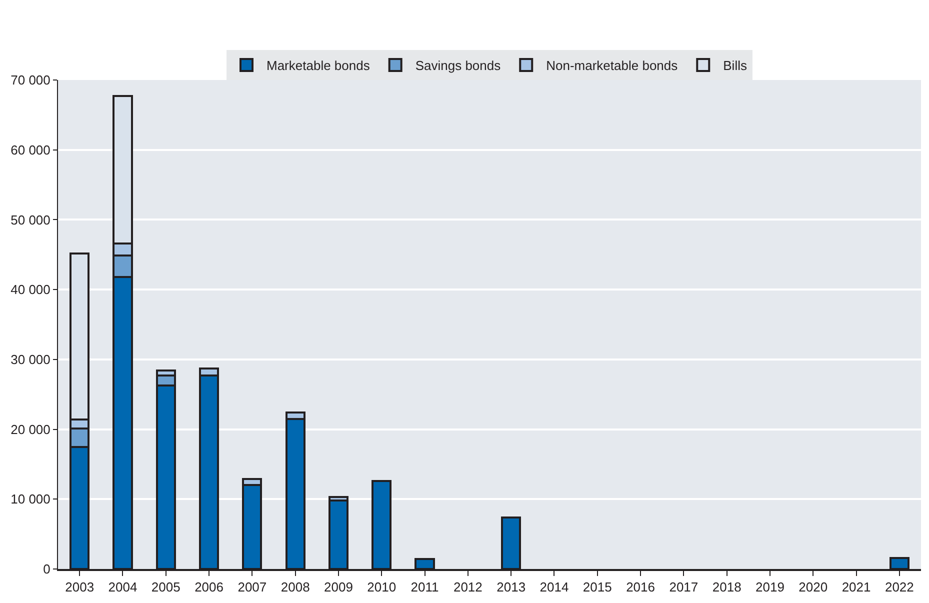 Image resolution: width=929 pixels, height=603 pixels. What do you see at coordinates (338, 587) in the screenshot?
I see `x-tick-label: 2009` at bounding box center [338, 587].